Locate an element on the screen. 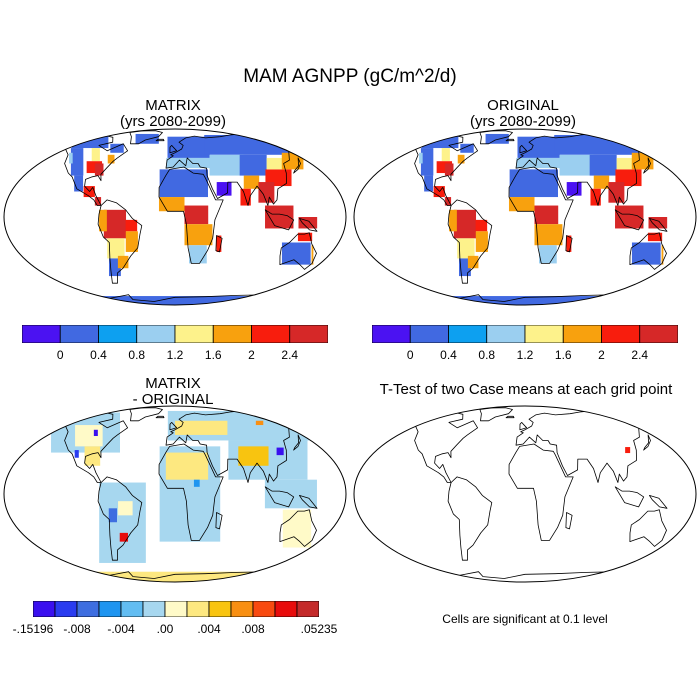 This screenshot has width=700, height=700. colorbar-tick-label: .008 is located at coordinates (253, 629).